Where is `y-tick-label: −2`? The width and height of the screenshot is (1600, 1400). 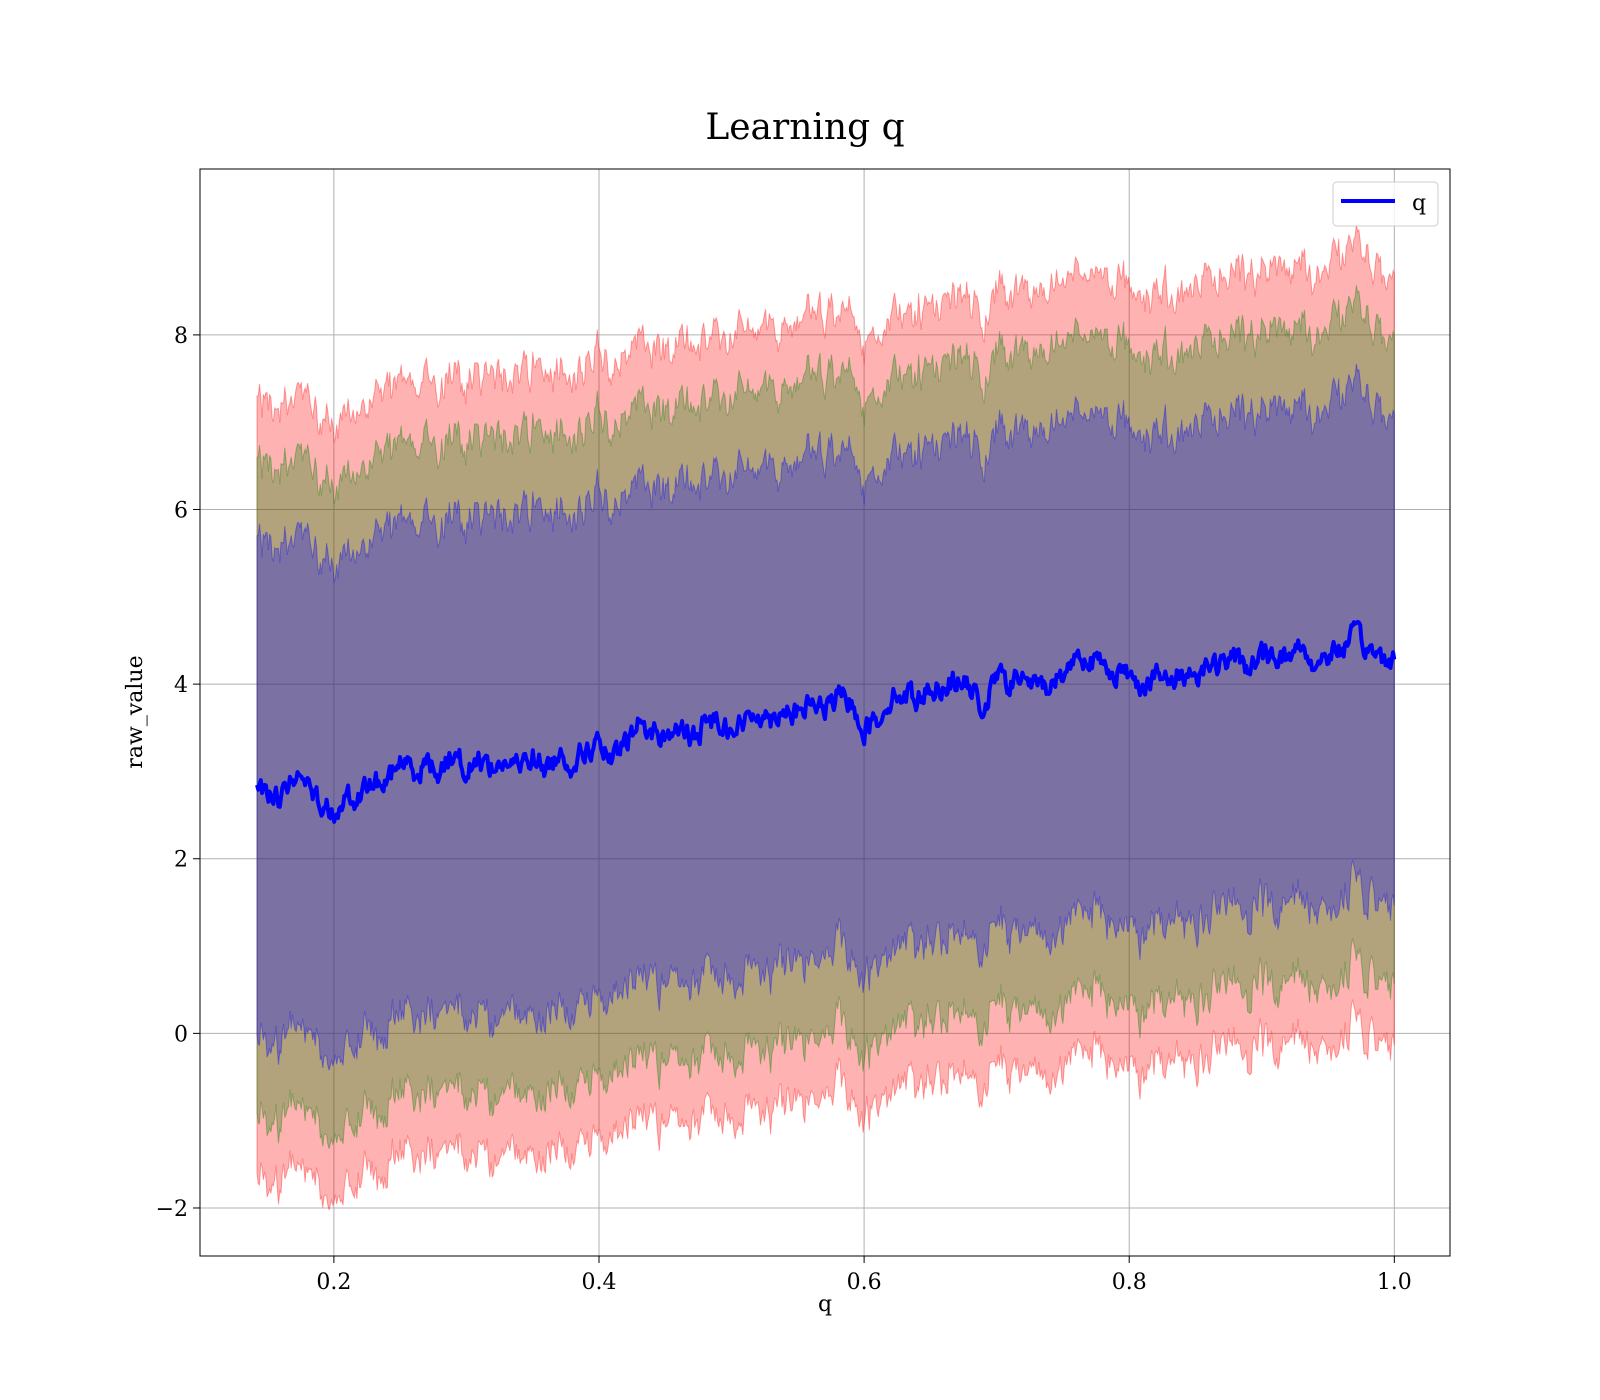 y-tick-label: −2 is located at coordinates (172, 1209).